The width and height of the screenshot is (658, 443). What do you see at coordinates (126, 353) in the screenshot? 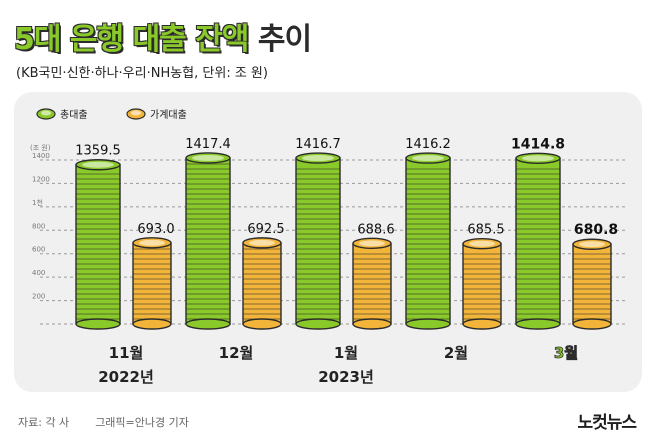
I see `x-category-label: 11월` at bounding box center [126, 353].